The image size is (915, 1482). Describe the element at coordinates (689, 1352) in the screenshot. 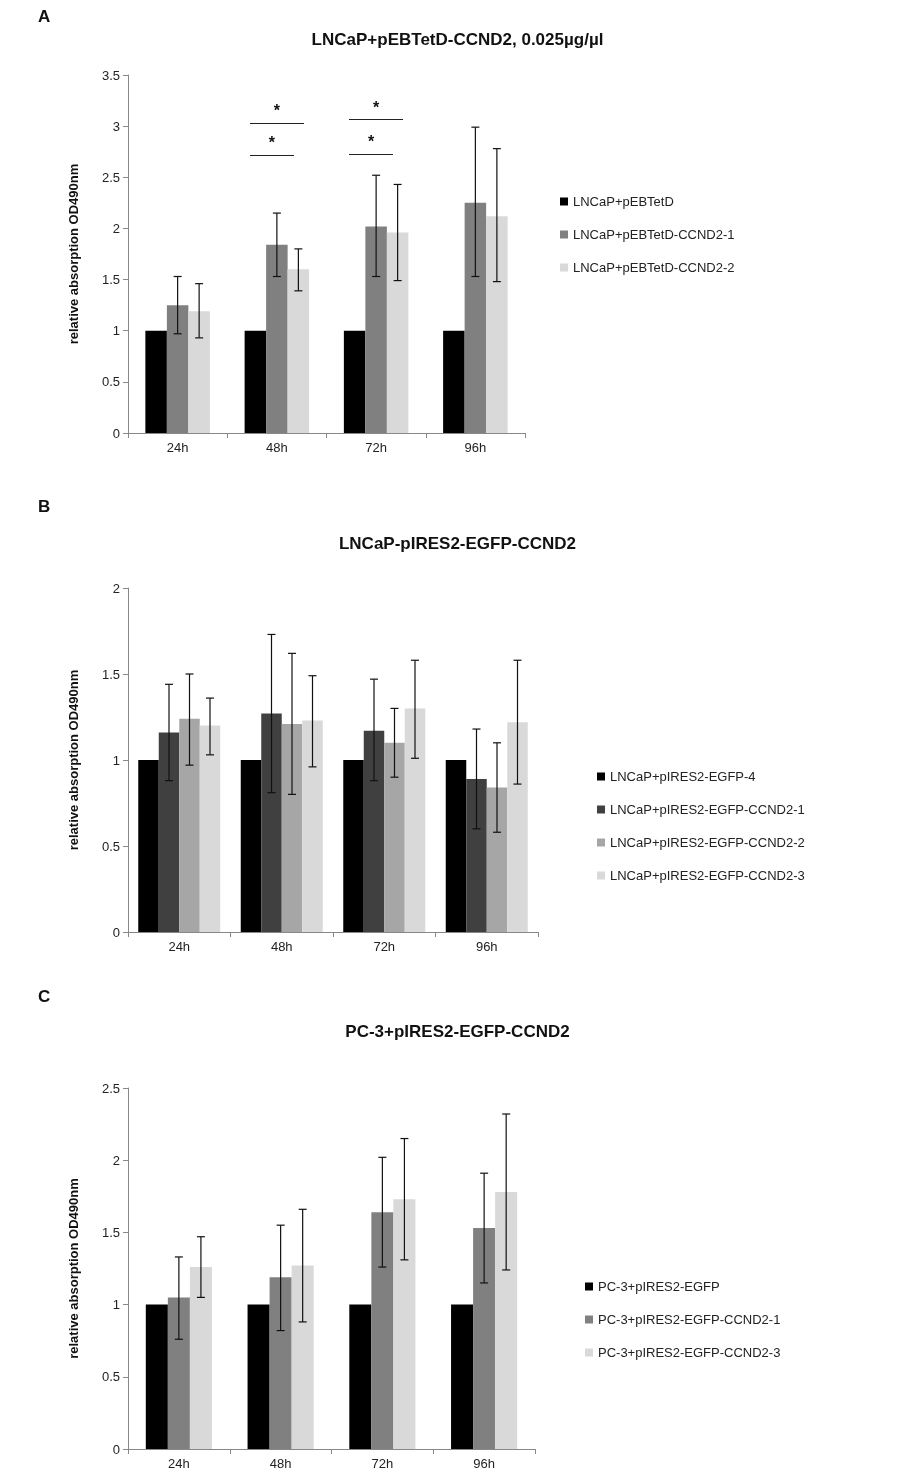

I see `legend-label: PC-3+pIRES2-EGFP-CCND2-3` at that location.